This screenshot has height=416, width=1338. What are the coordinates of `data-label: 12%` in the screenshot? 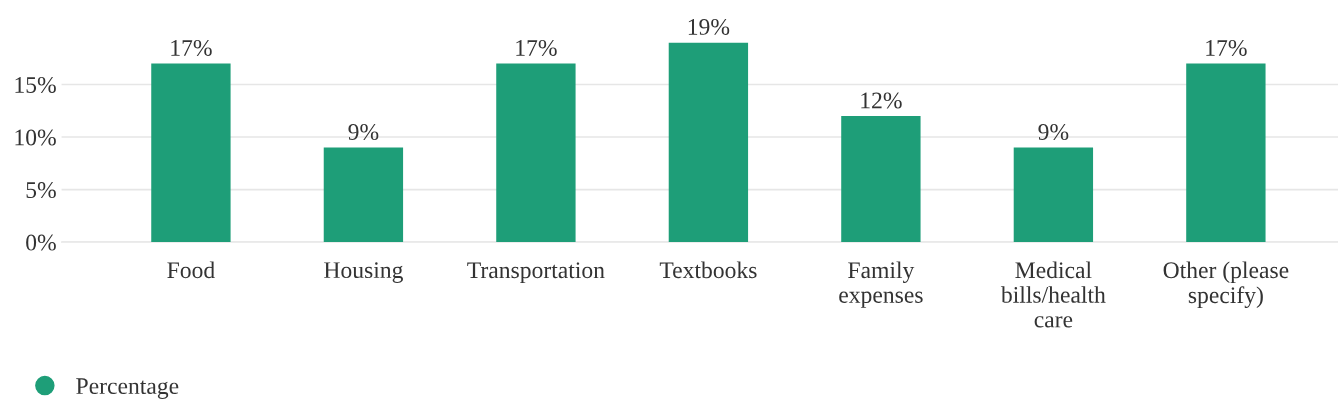 It's located at (881, 100).